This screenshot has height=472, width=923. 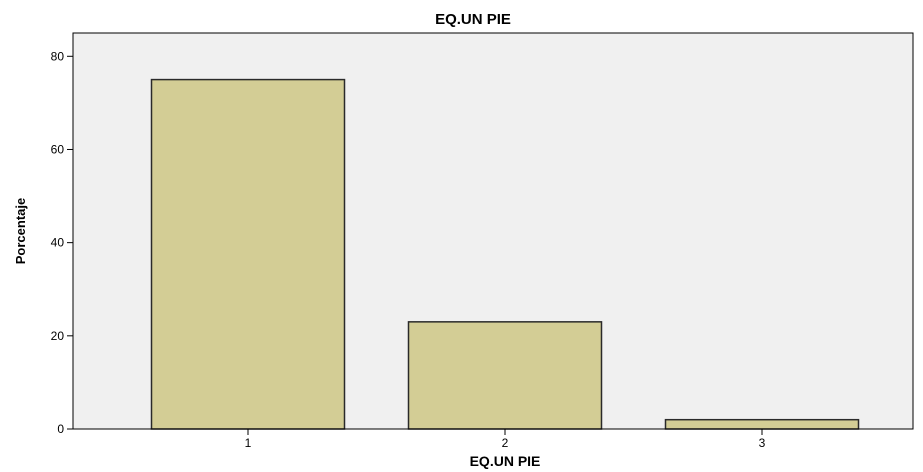 I want to click on x-tick-label-3: 3, so click(x=762, y=443).